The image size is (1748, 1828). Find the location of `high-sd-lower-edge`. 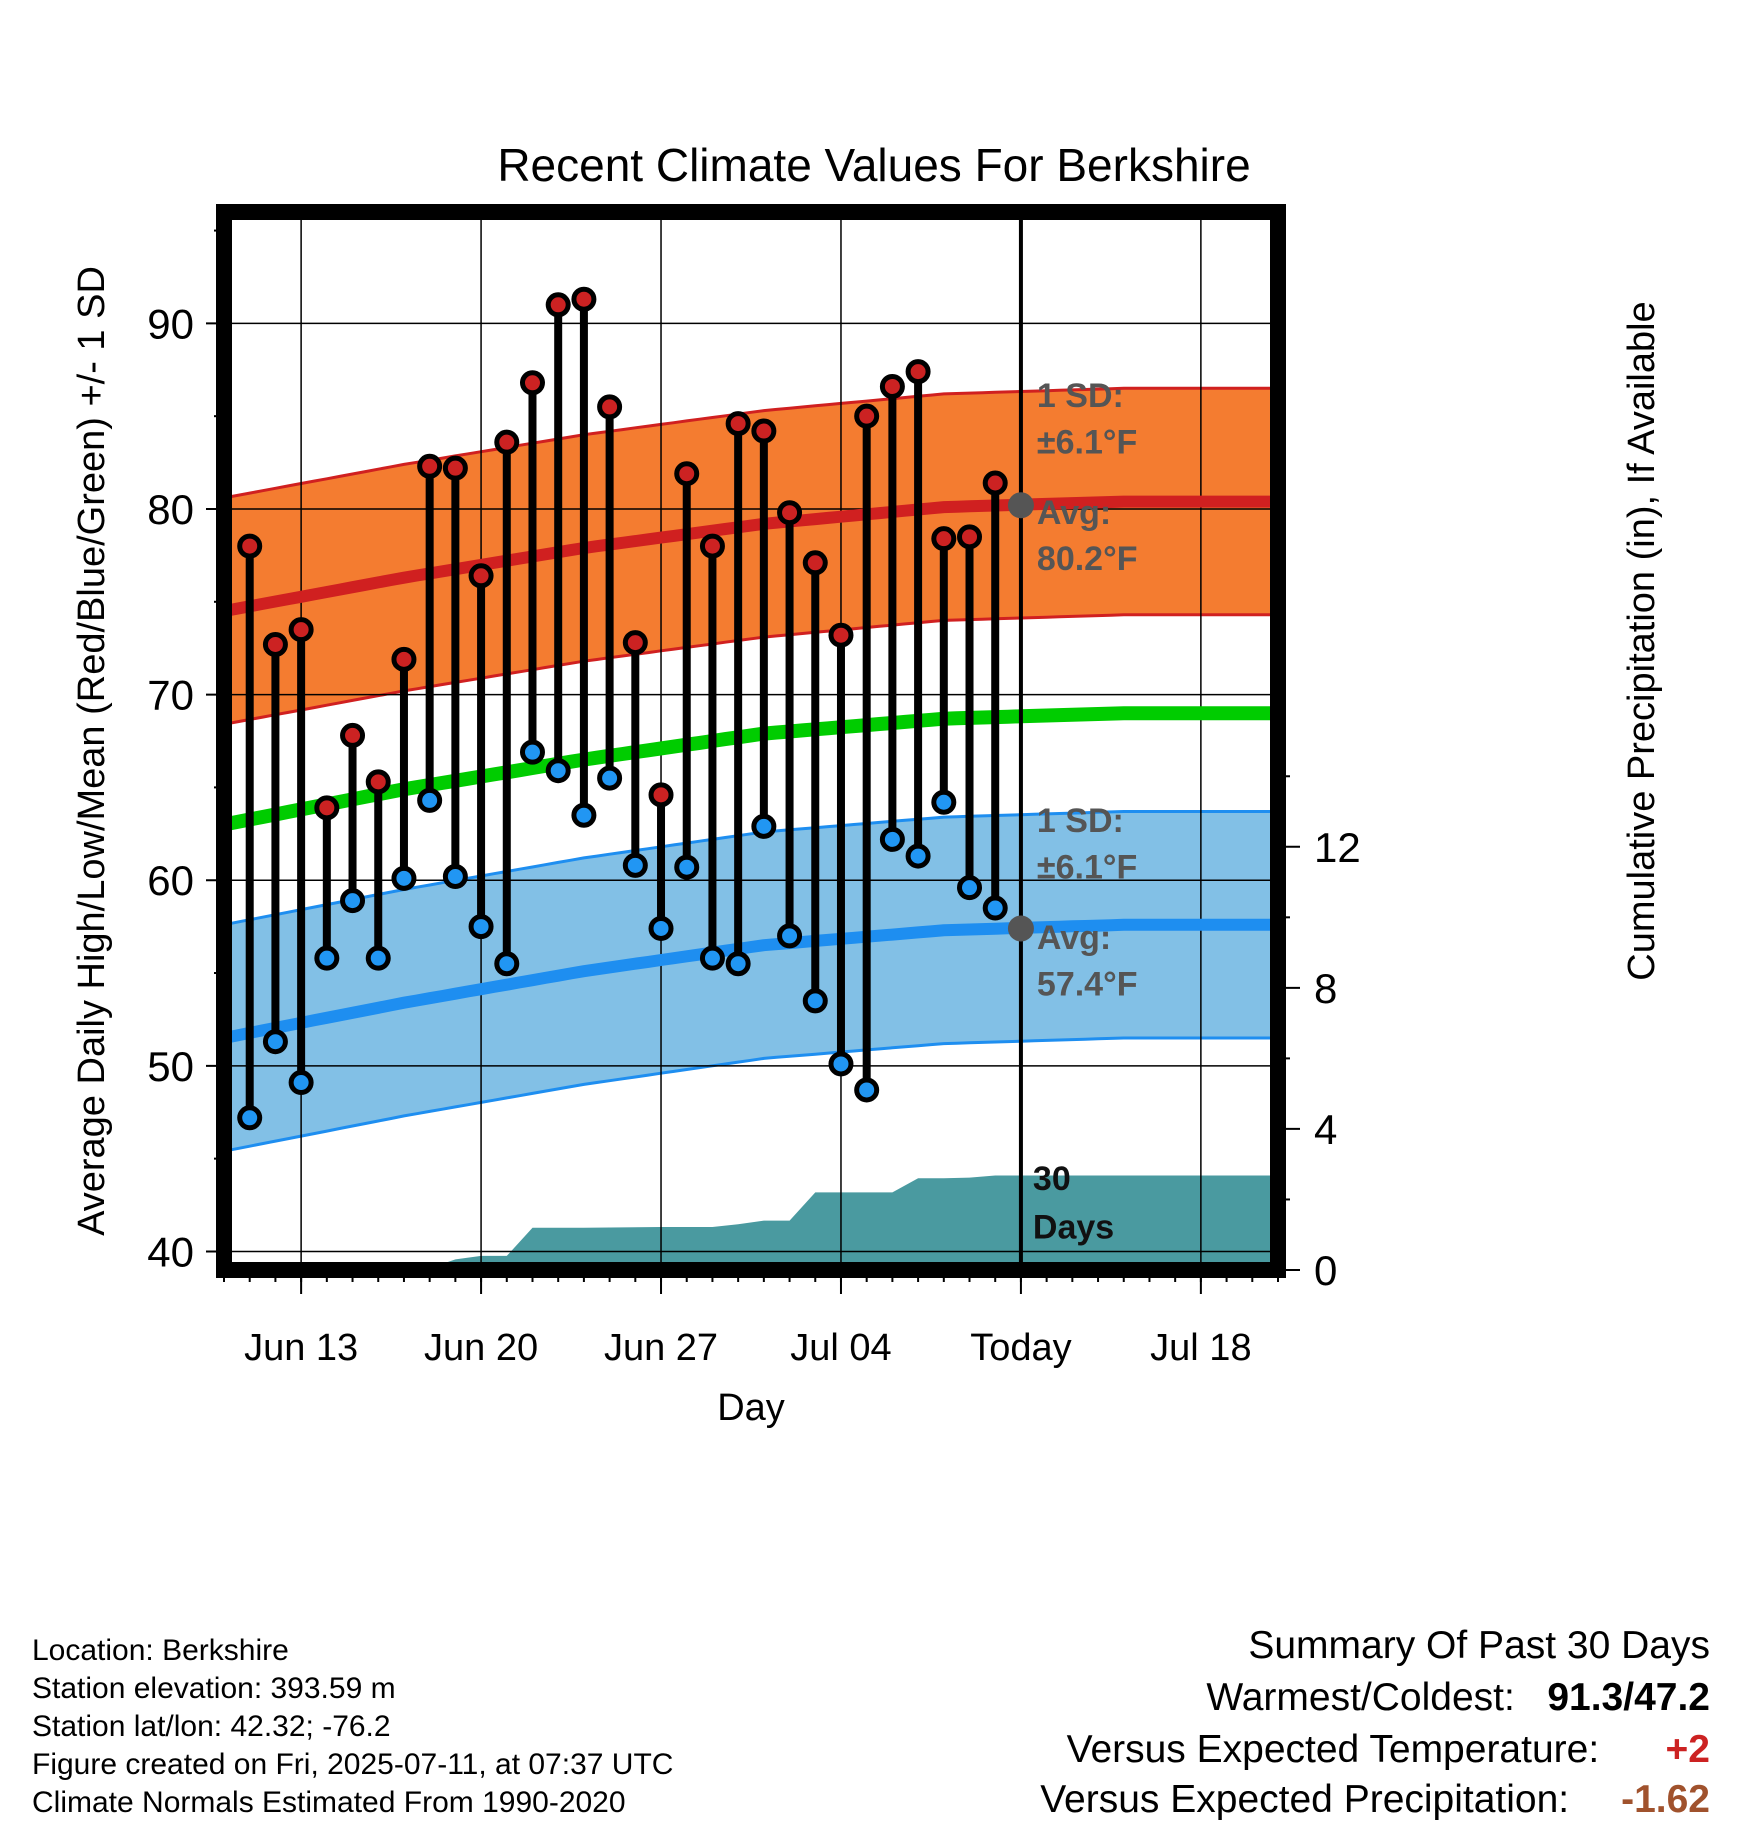

high-sd-lower-edge is located at coordinates (750, 669).